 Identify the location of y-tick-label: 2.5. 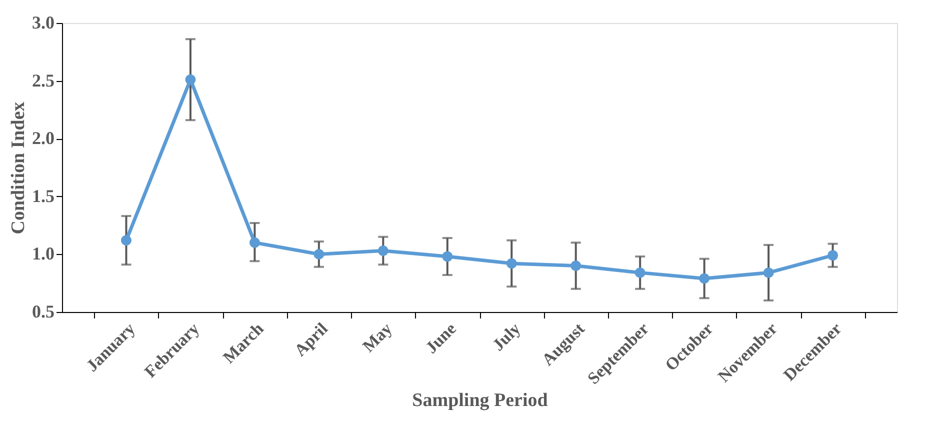
(43, 80).